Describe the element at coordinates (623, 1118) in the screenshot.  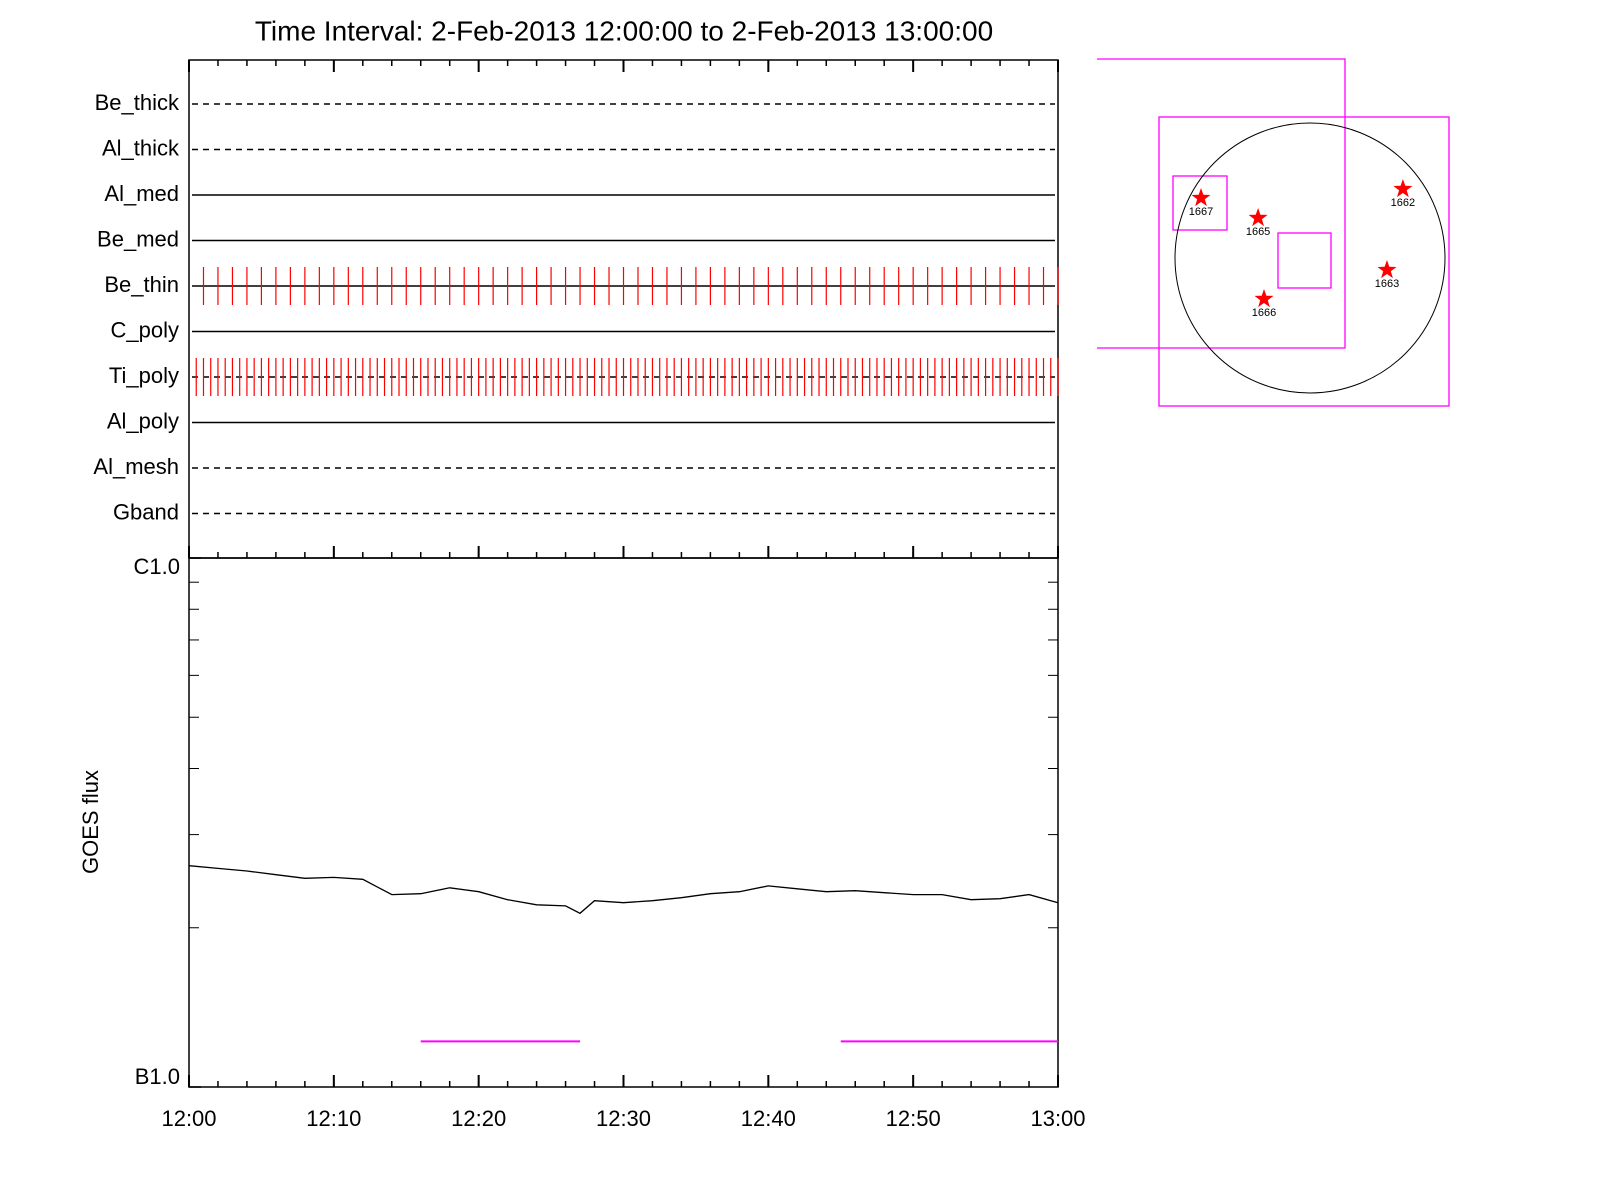
I see `x-tick-label: 12:30` at that location.